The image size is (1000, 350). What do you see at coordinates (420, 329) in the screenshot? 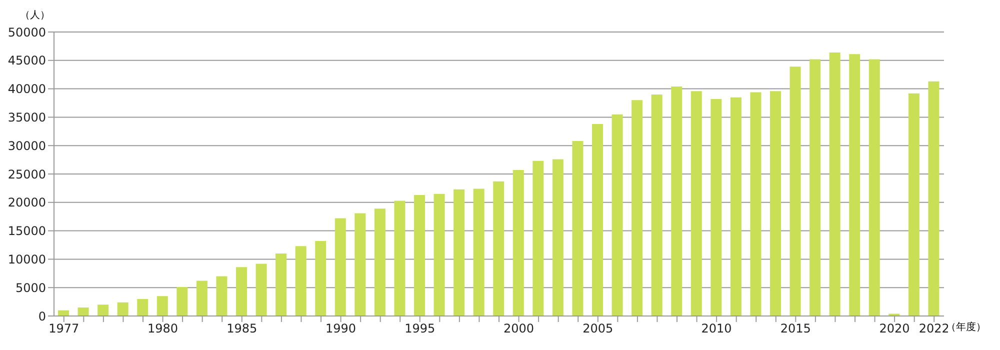
I see `x-tick-label: 1995` at bounding box center [420, 329].